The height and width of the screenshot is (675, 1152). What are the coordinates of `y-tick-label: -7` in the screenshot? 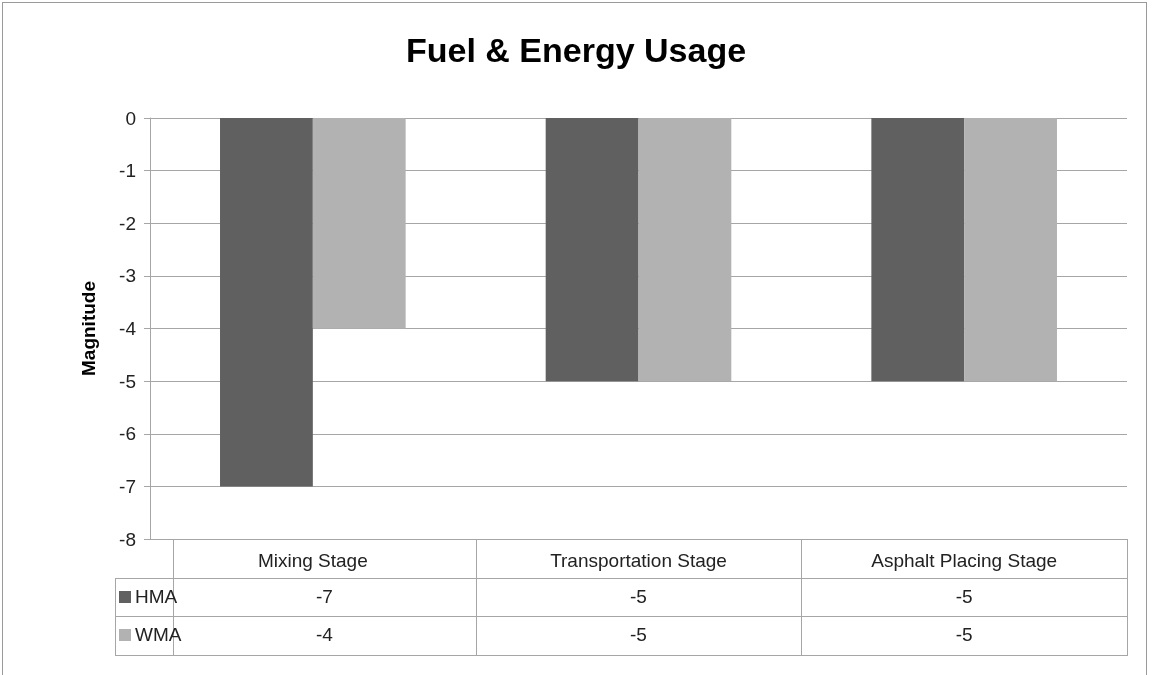 It's located at (127, 486).